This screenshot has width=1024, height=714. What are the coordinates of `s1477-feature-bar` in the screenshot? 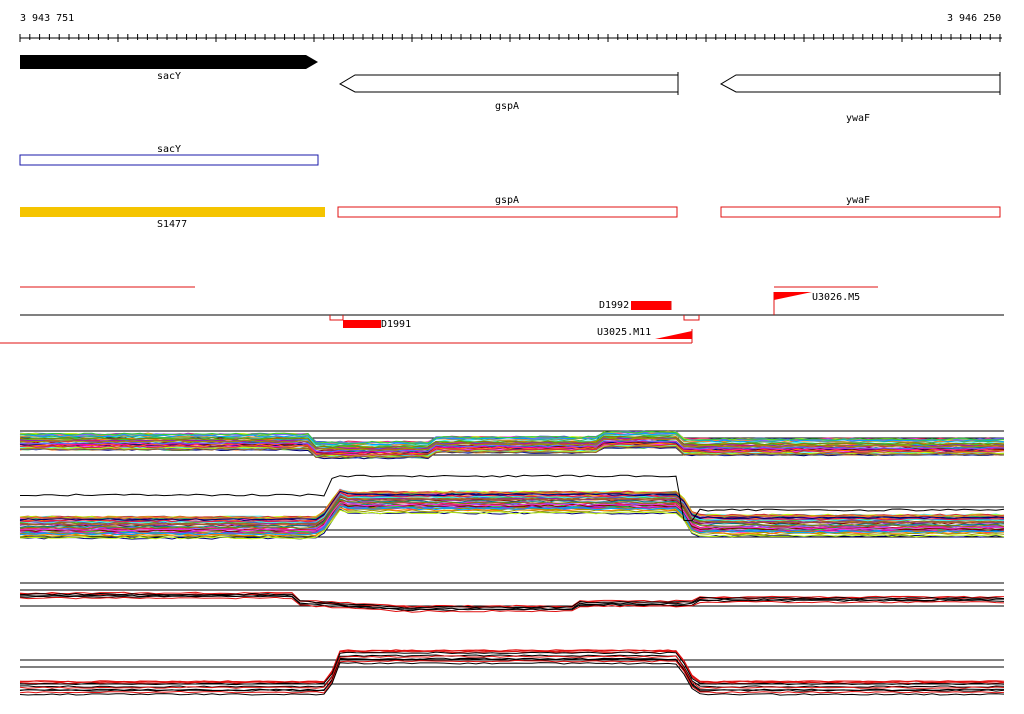 It's located at (172, 212).